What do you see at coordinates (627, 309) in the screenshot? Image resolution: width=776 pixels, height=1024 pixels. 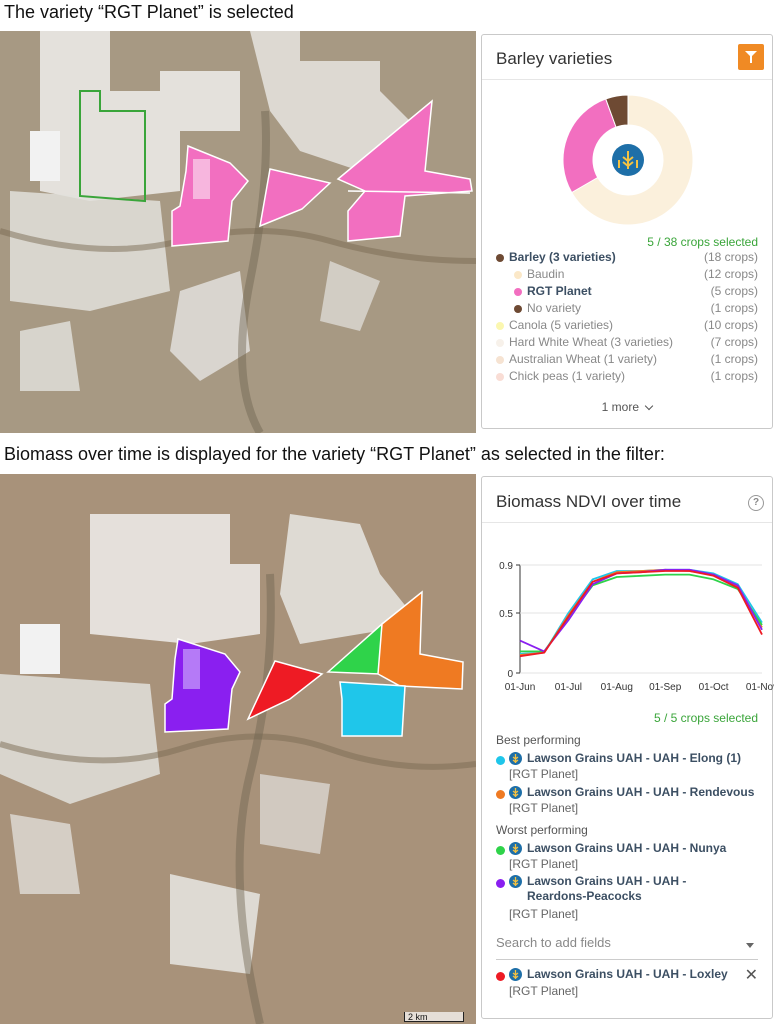 I see `legend-item: No variety (1 crops)` at bounding box center [627, 309].